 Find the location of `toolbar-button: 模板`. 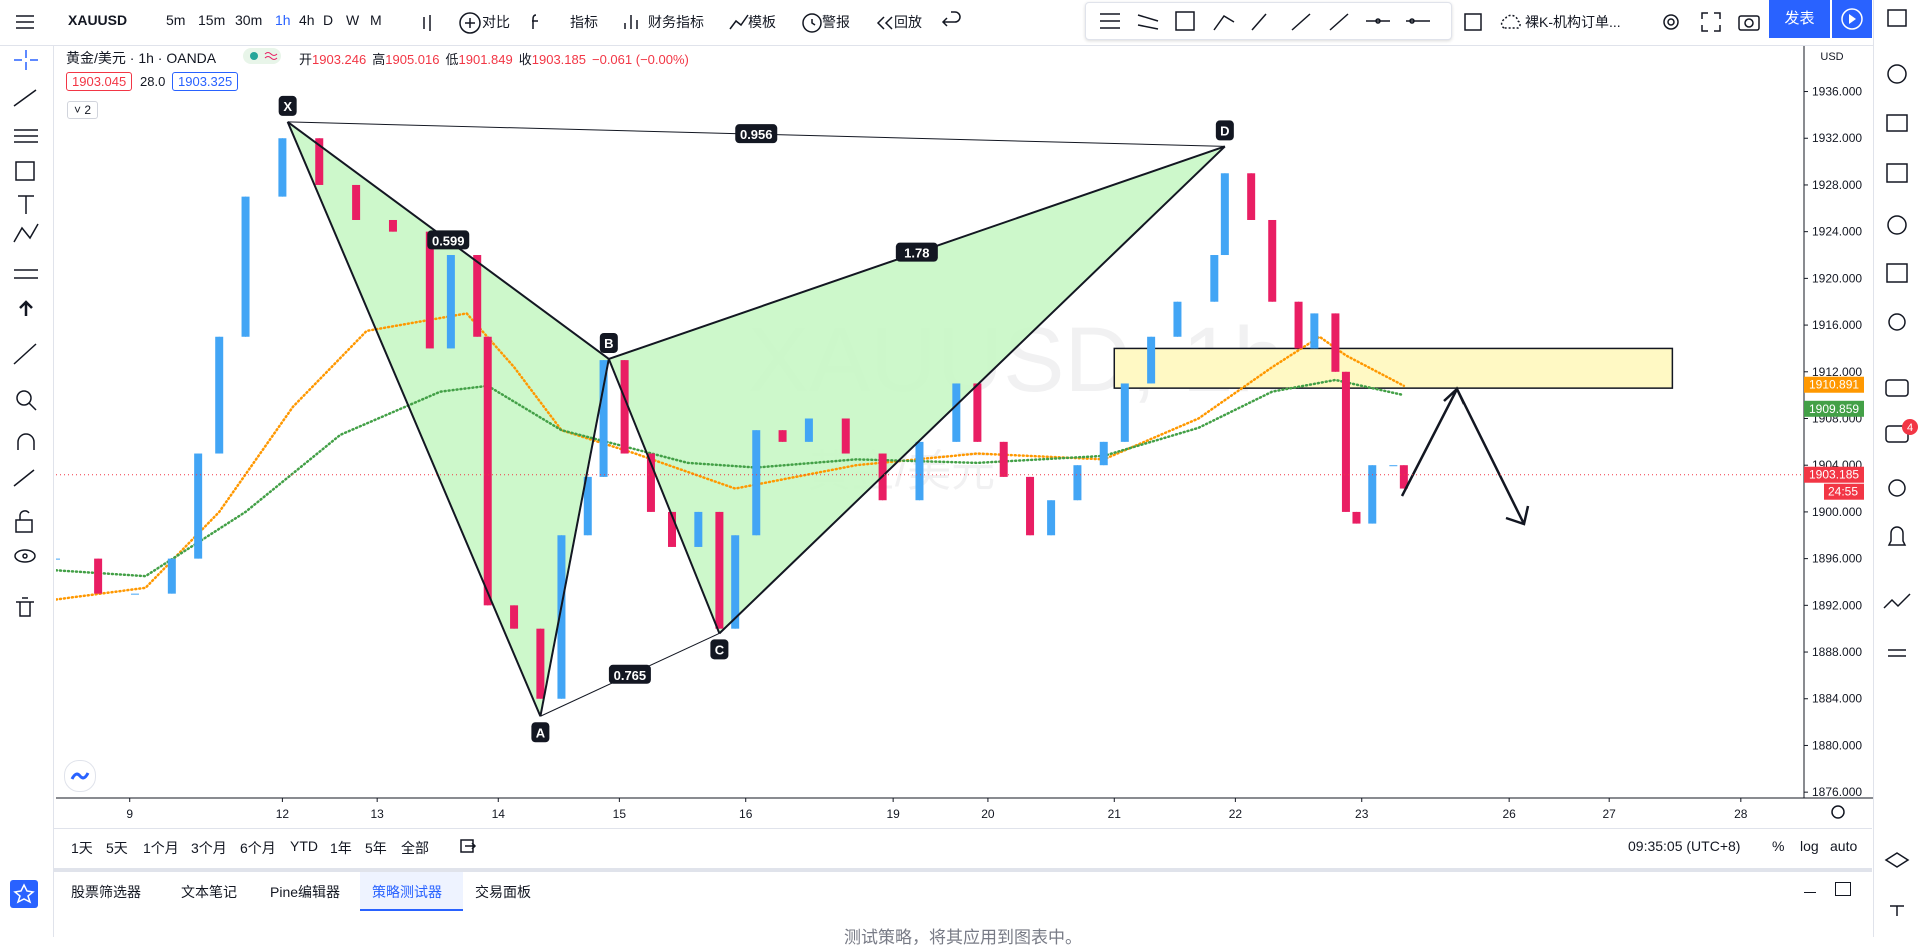

toolbar-button: 模板 is located at coordinates (762, 22).